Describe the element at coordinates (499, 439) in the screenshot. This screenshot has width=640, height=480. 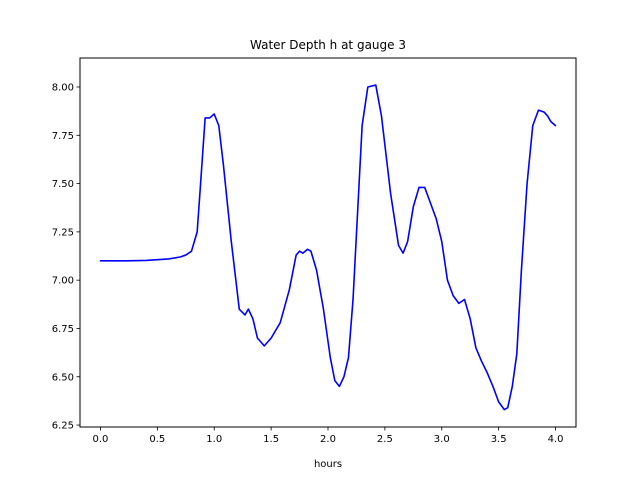
I see `x-tick-label: 3.5` at that location.